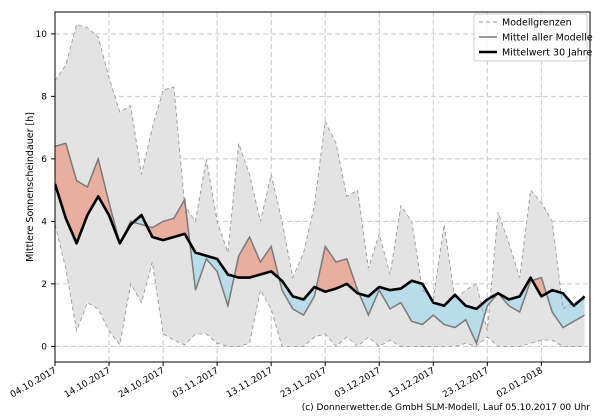  What do you see at coordinates (250, 383) in the screenshot?
I see `x-tick-label: 13.11.2017` at bounding box center [250, 383].